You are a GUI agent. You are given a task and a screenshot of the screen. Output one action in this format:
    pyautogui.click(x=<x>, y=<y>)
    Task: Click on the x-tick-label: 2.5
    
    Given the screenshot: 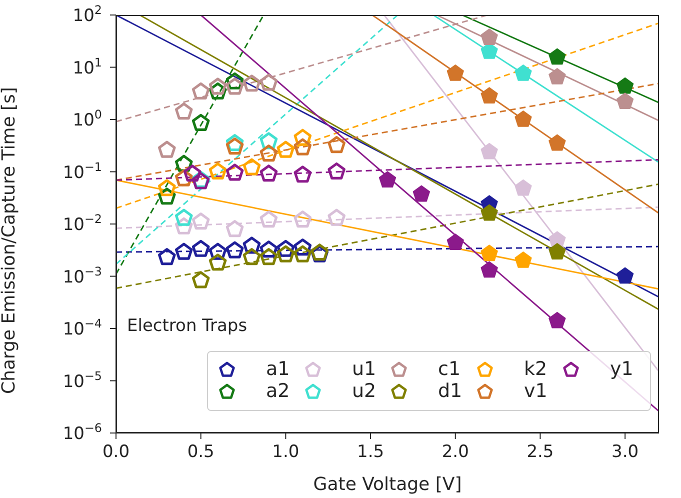 What is the action you would take?
    pyautogui.click(x=540, y=452)
    